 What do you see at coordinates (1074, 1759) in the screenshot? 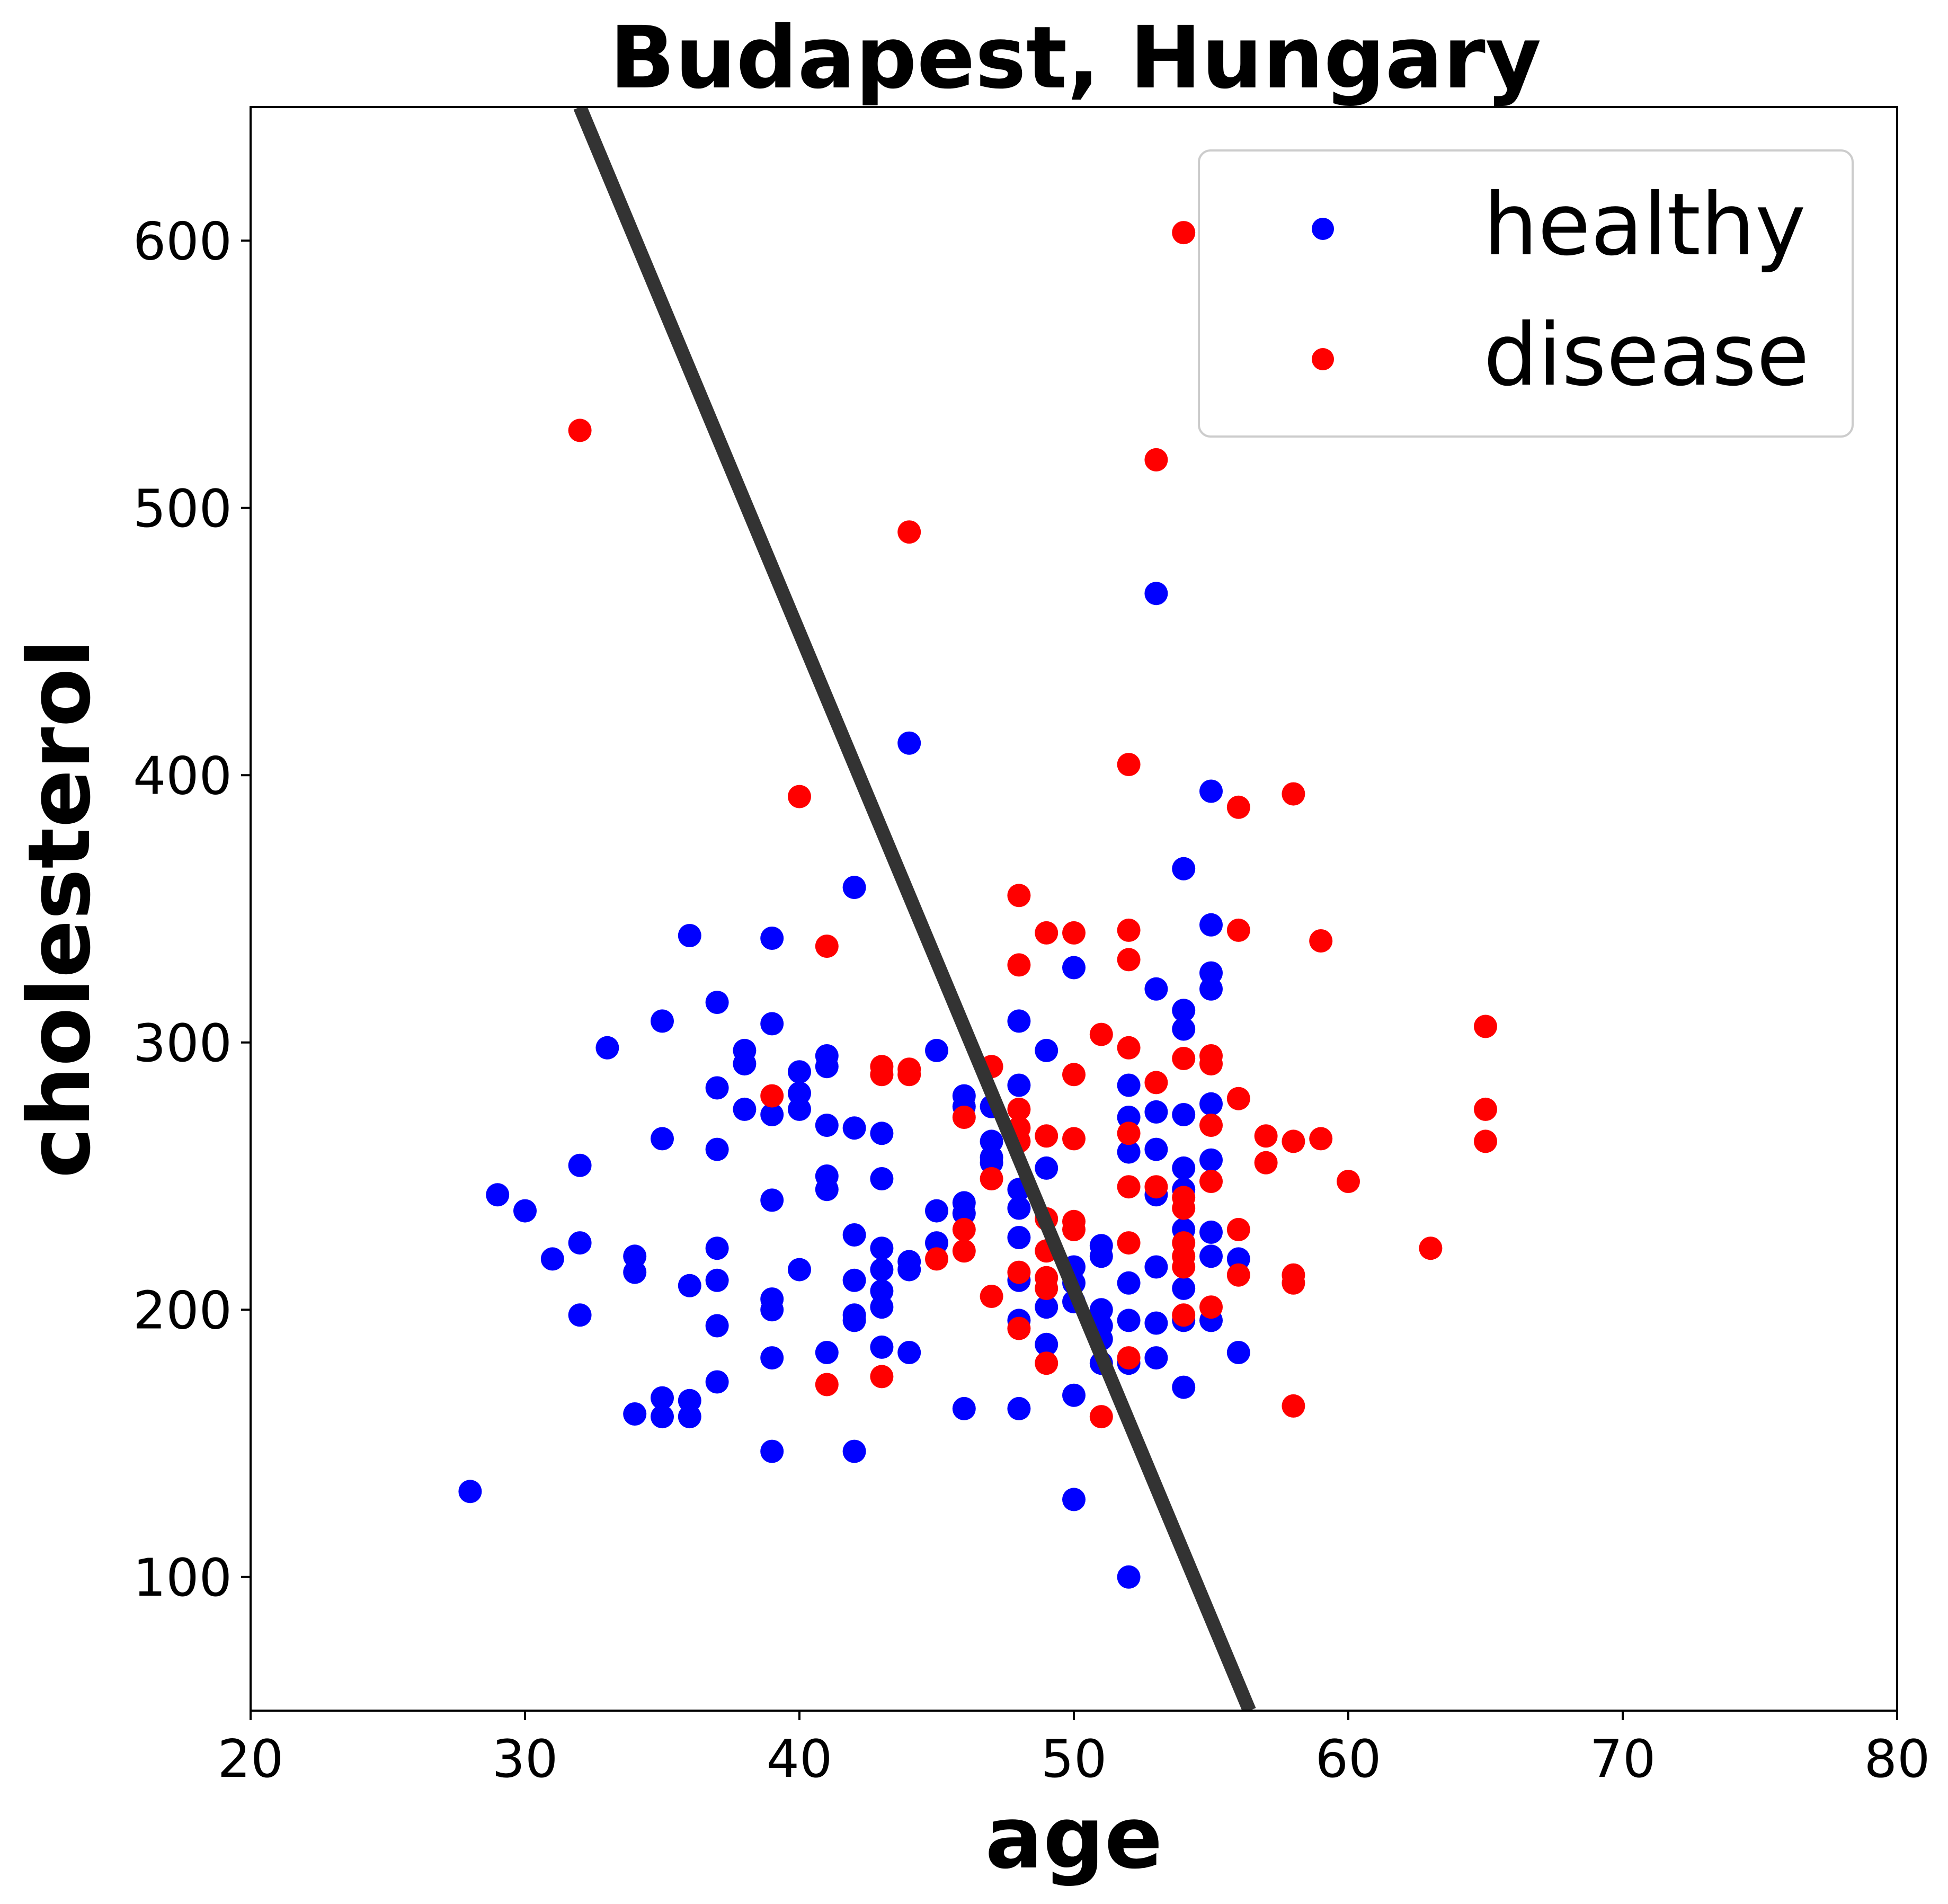
I see `x-tick-label: 50` at bounding box center [1074, 1759].